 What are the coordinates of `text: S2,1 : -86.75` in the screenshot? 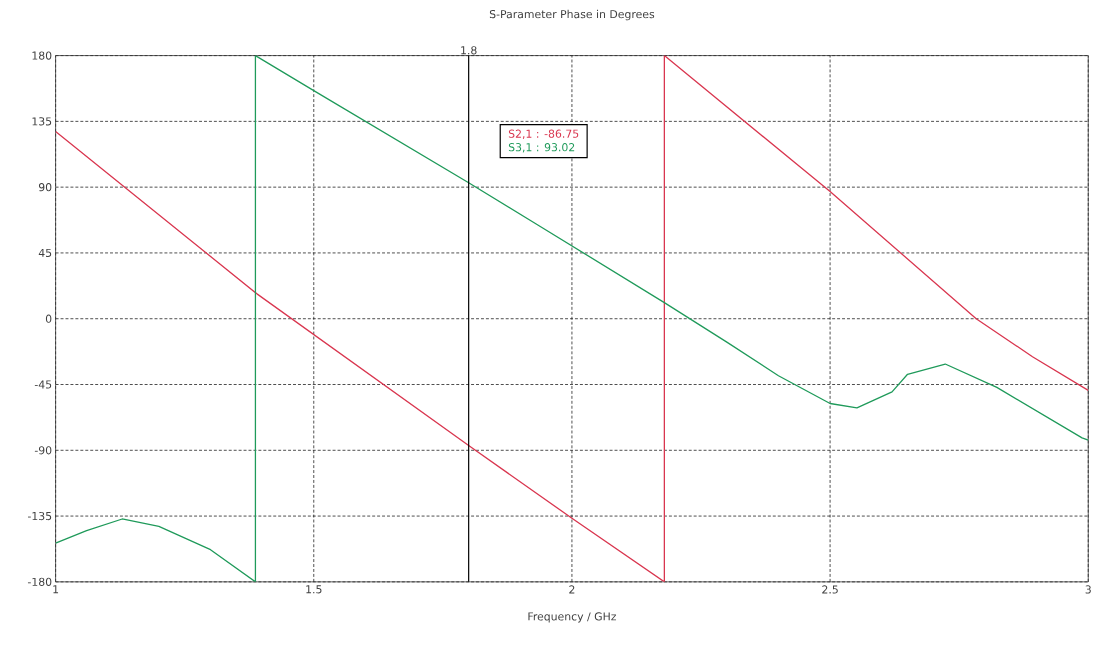 It's located at (543, 134).